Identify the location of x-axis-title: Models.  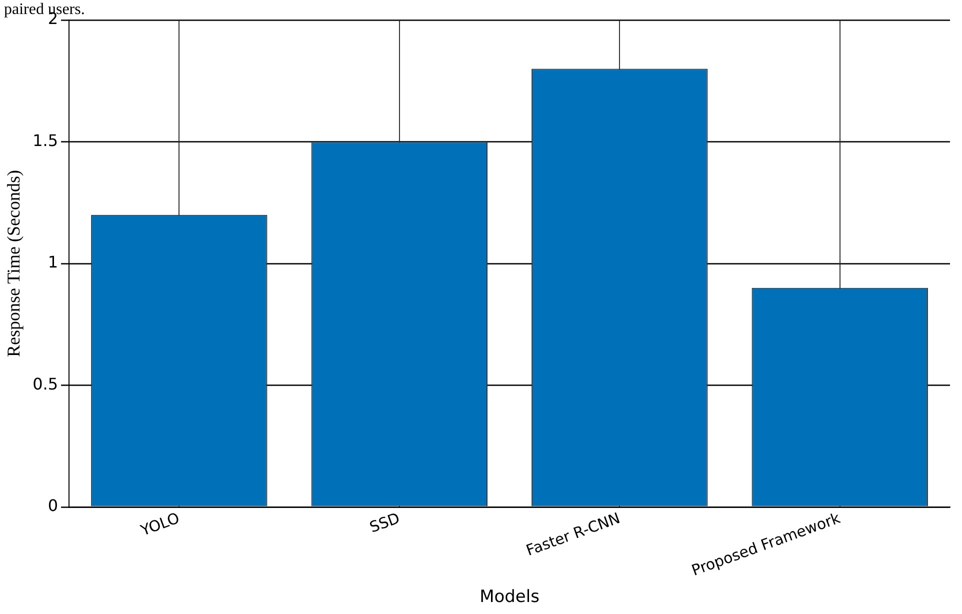
(510, 597).